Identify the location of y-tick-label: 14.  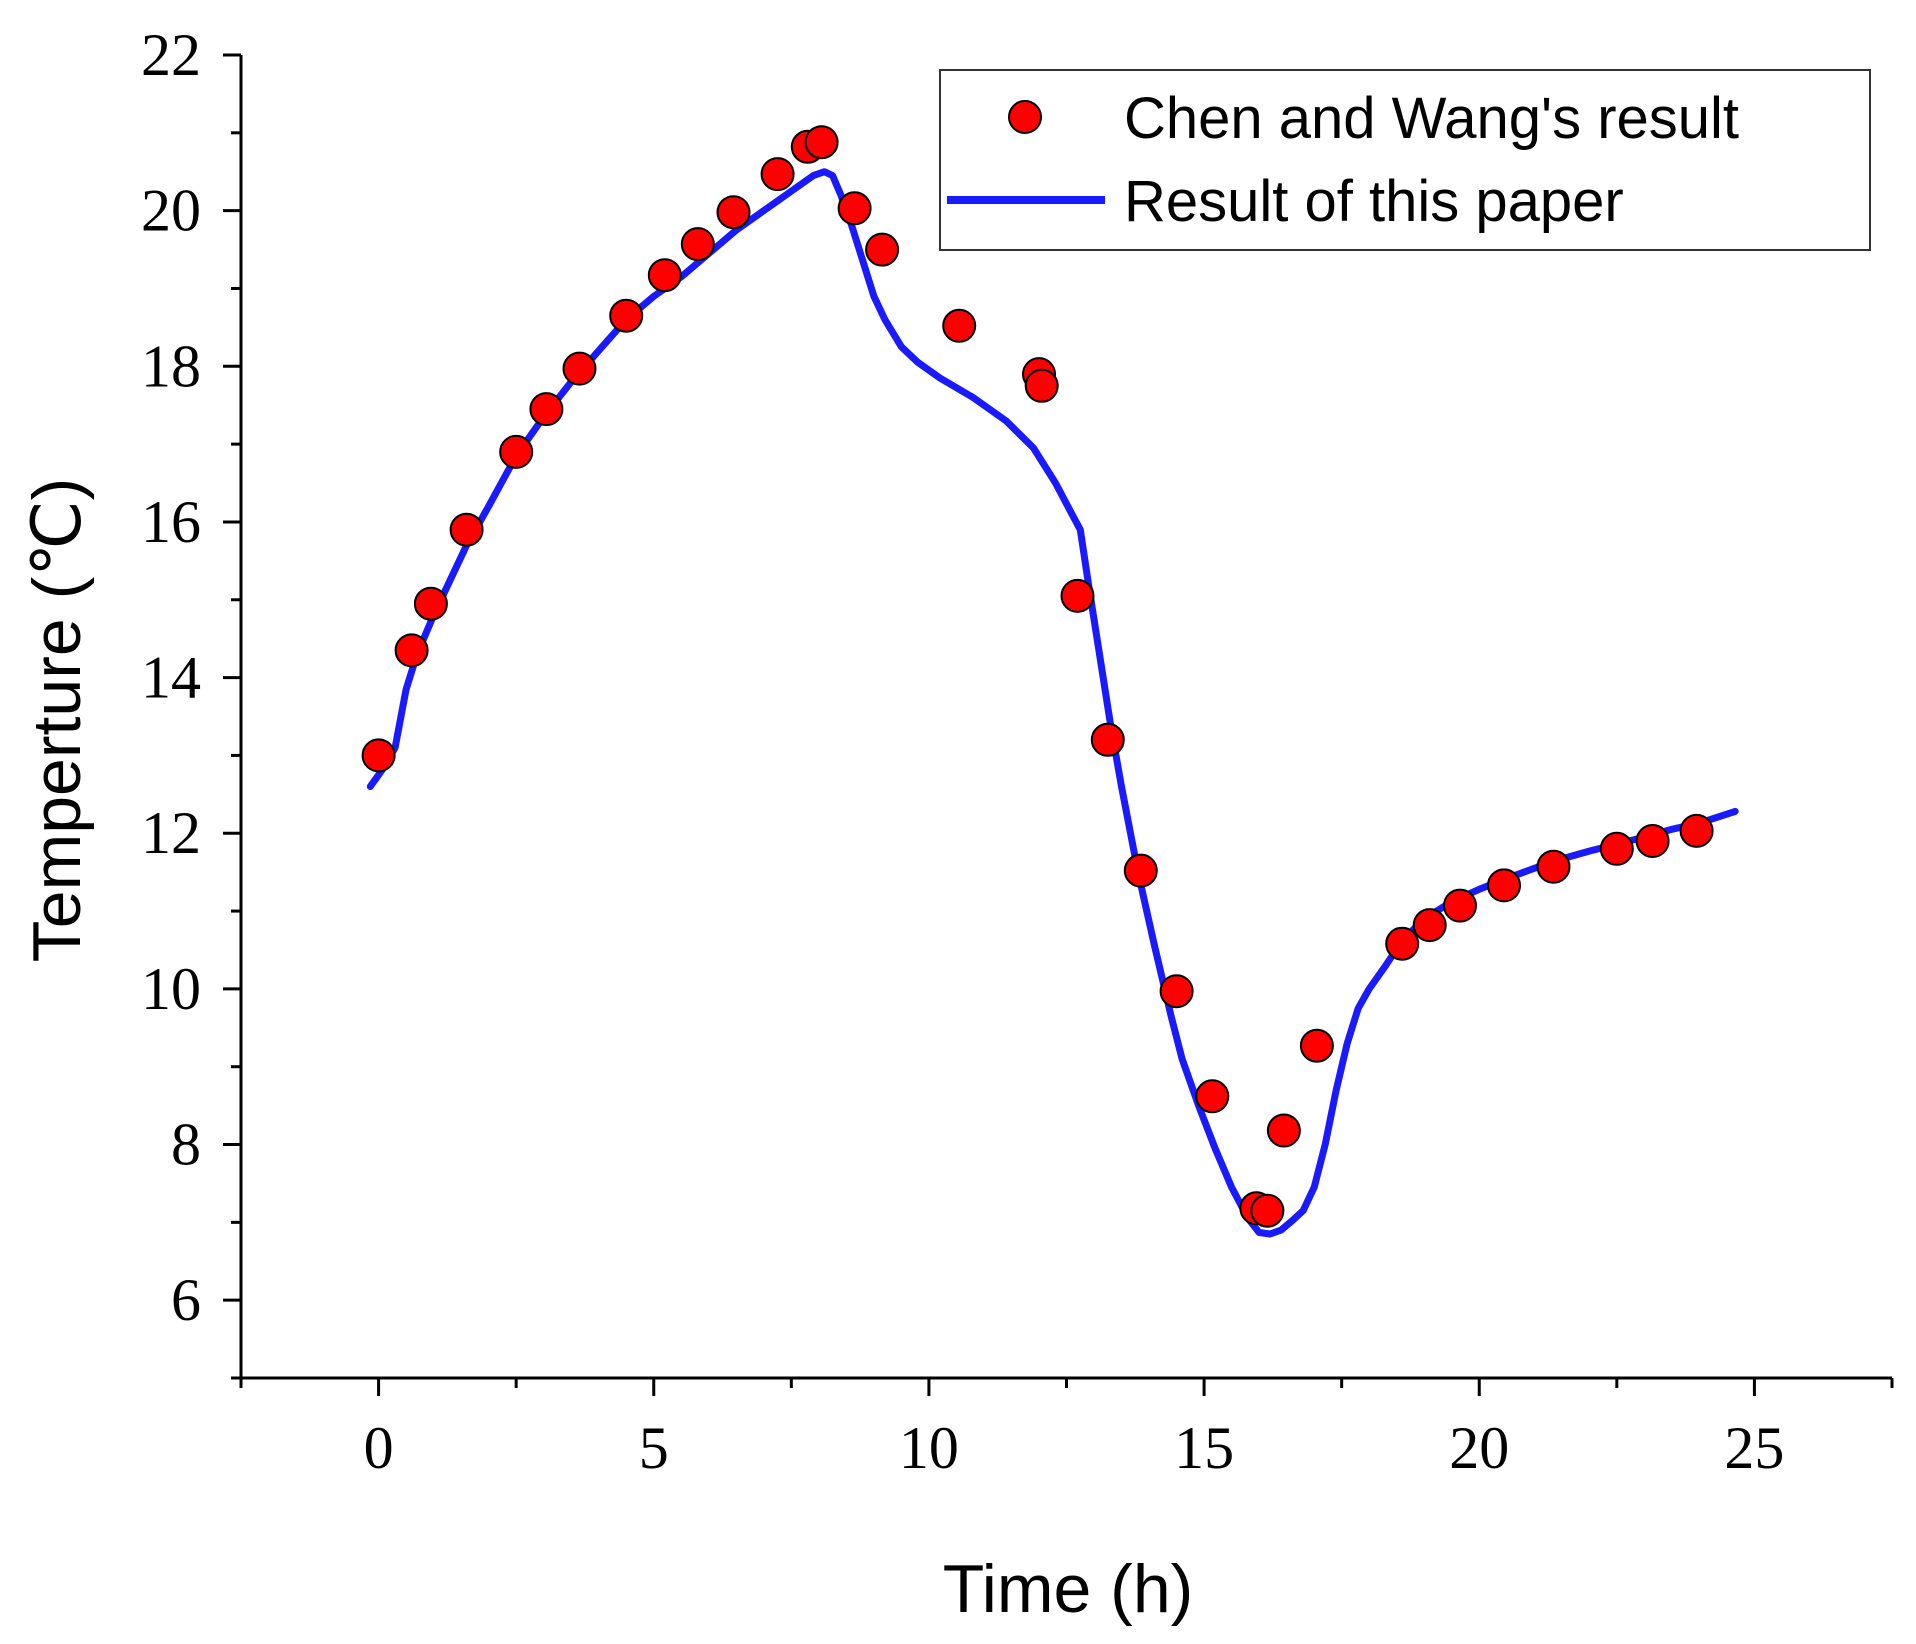
(171, 678).